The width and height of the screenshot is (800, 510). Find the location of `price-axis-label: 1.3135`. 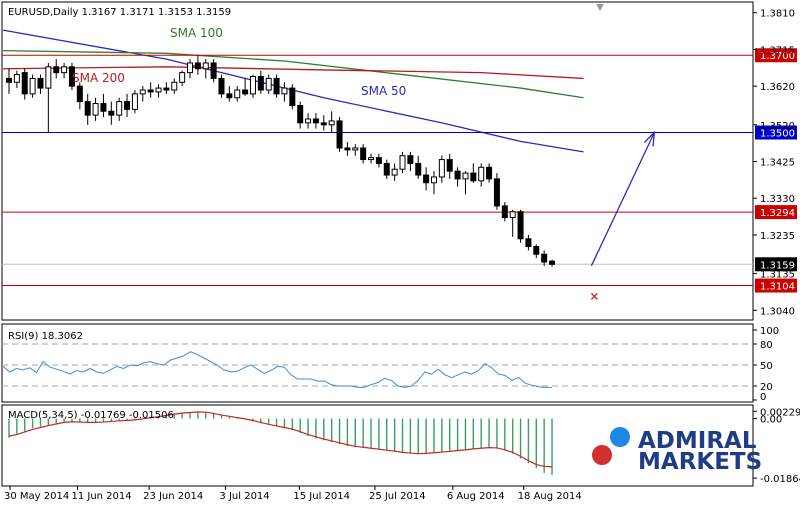

price-axis-label: 1.3135 is located at coordinates (777, 275).